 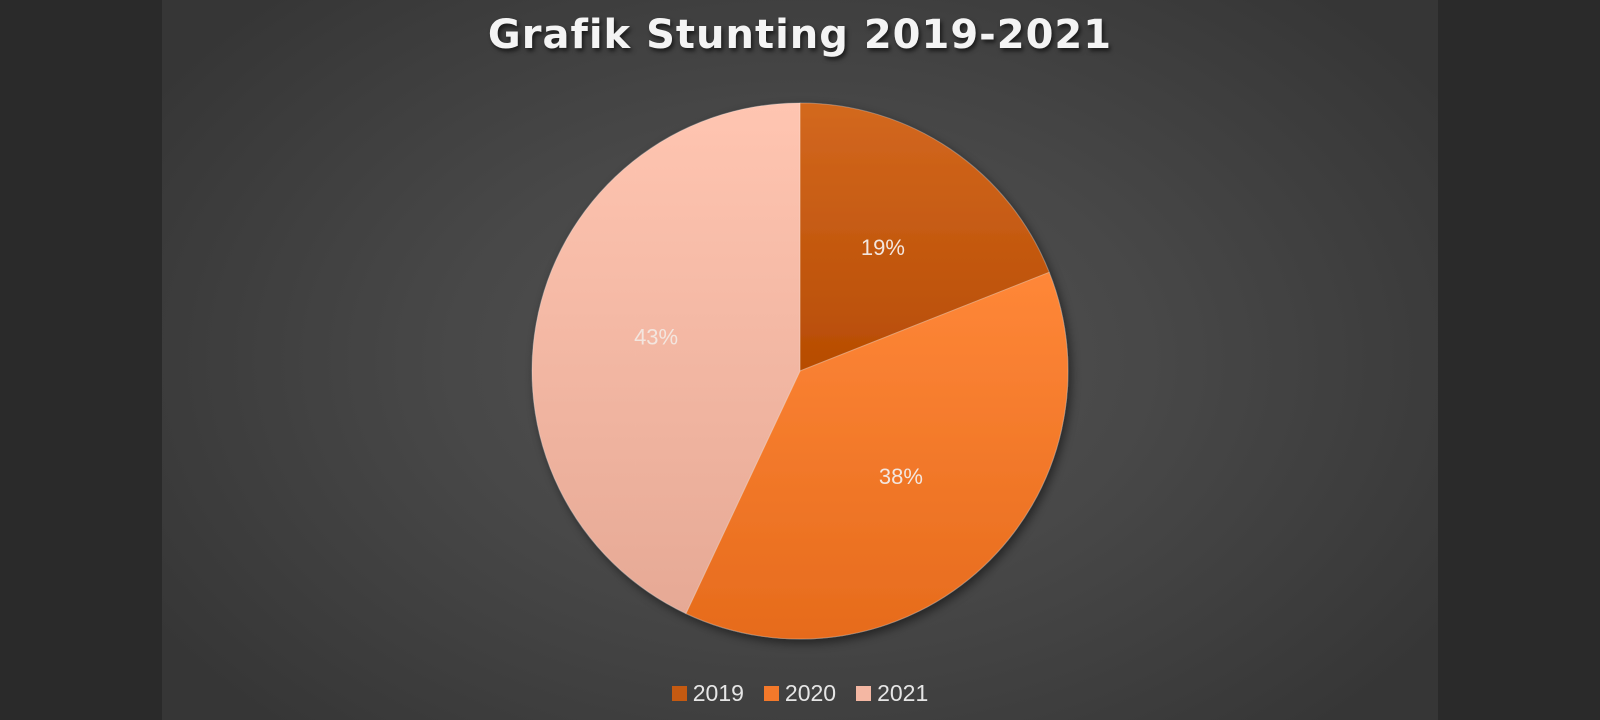 I want to click on legend-item-2020: 2020, so click(x=800, y=693).